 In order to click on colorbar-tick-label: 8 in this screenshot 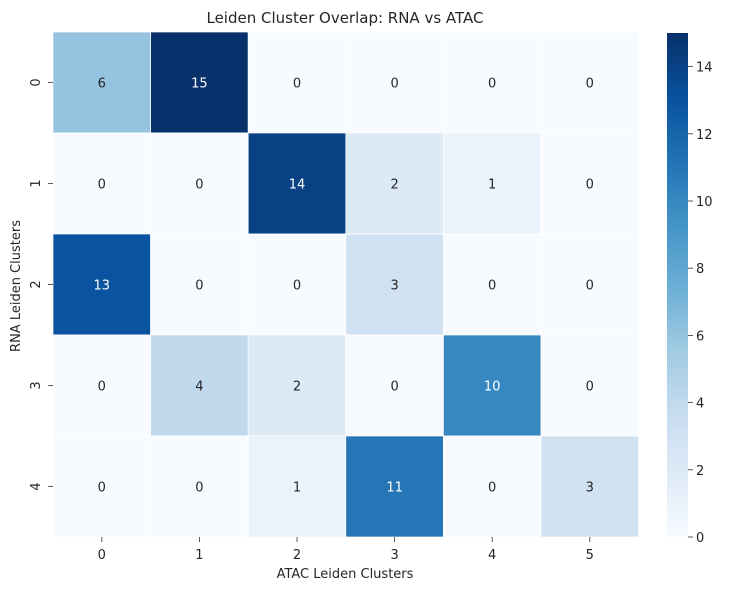, I will do `click(700, 269)`.